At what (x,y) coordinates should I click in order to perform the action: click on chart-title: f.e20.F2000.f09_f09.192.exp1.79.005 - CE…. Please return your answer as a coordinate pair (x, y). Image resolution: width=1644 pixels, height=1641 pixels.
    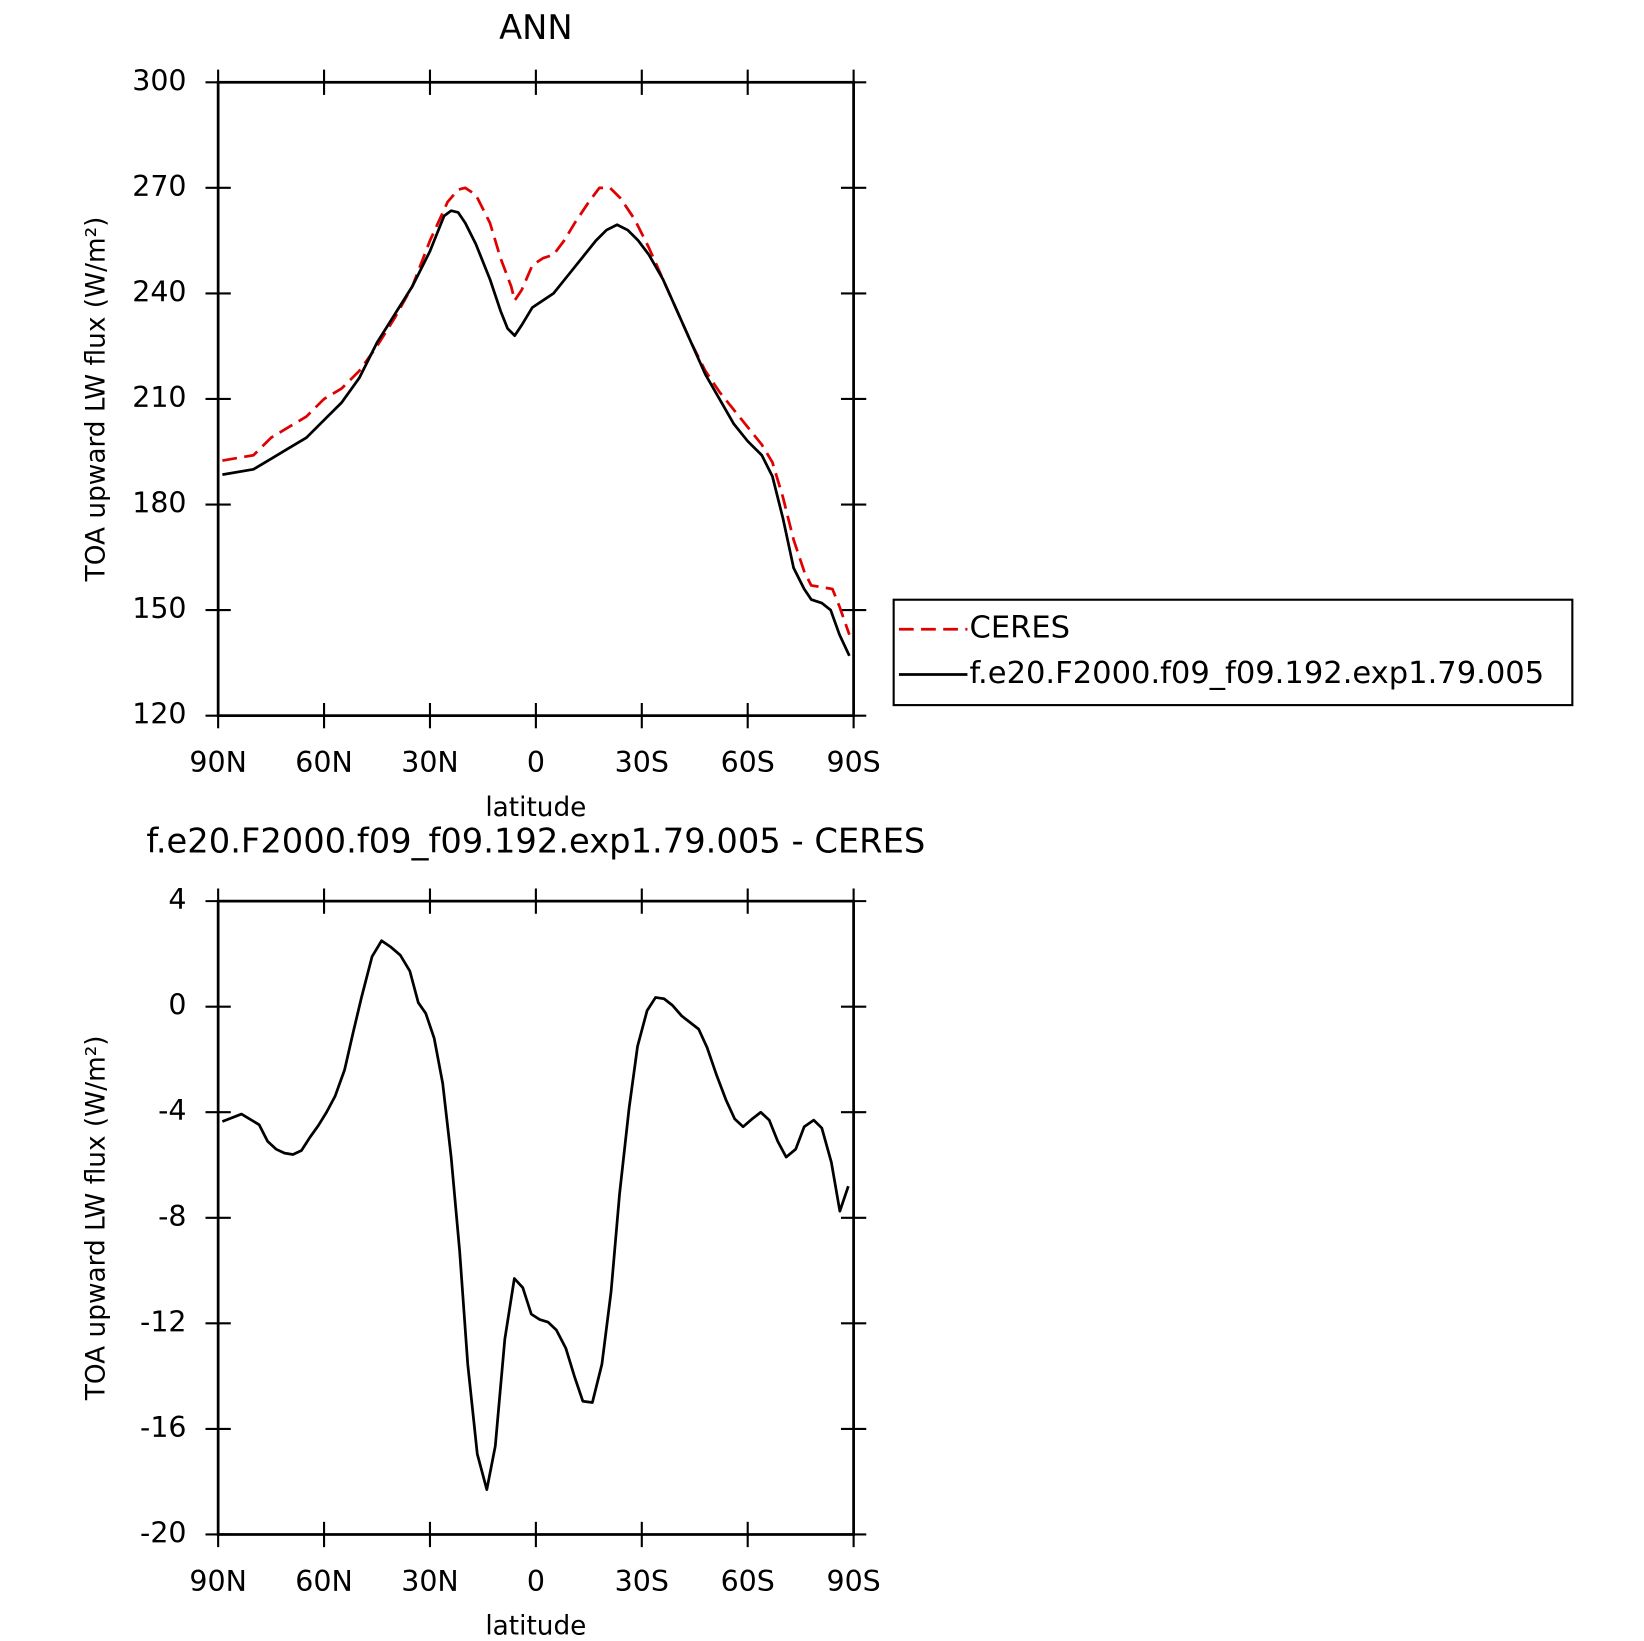
    Looking at the image, I should click on (535, 841).